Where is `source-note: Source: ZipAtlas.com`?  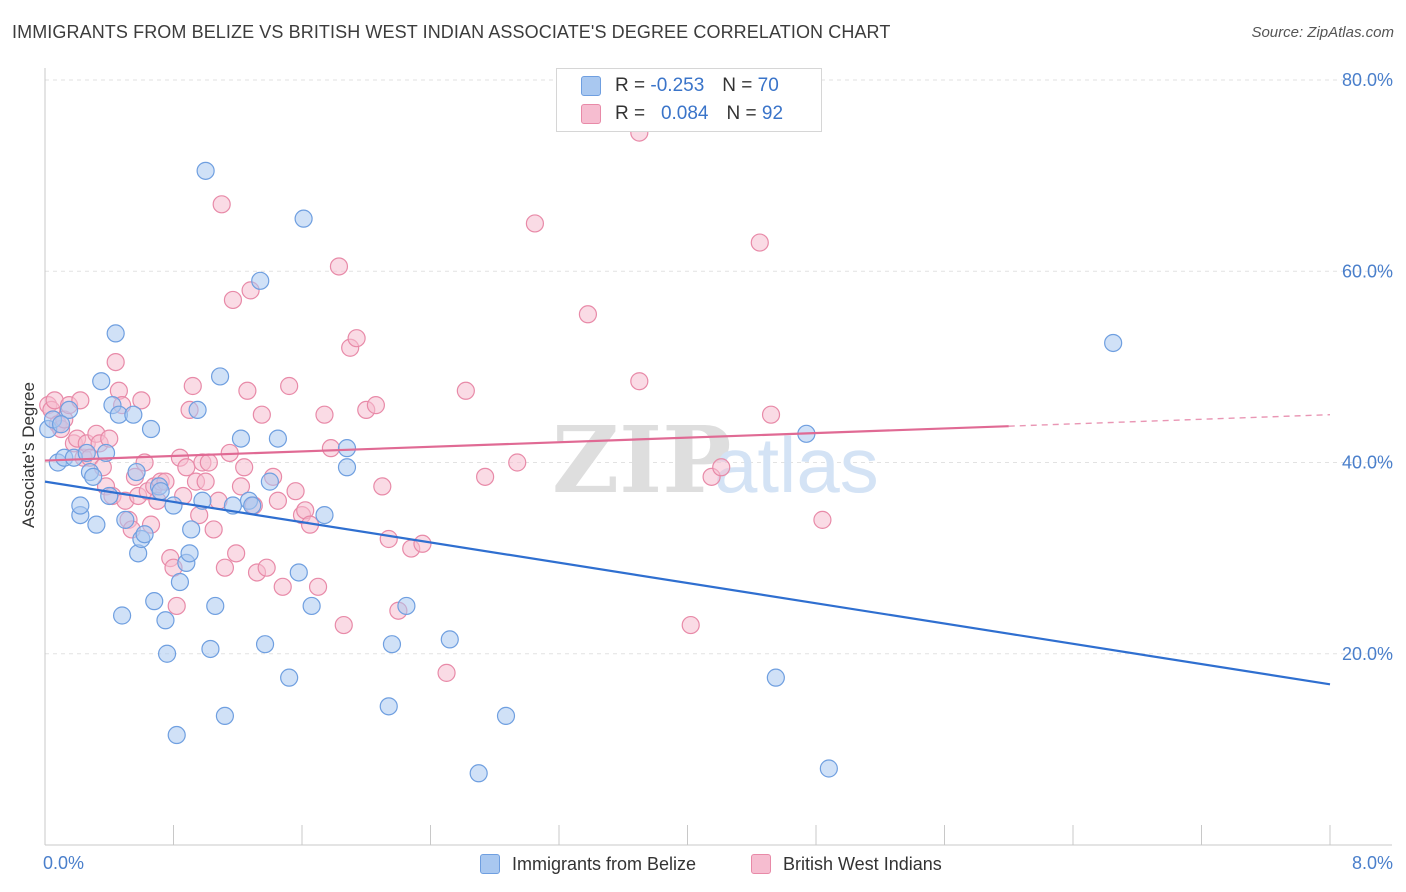 source-note: Source: ZipAtlas.com is located at coordinates (1322, 32).